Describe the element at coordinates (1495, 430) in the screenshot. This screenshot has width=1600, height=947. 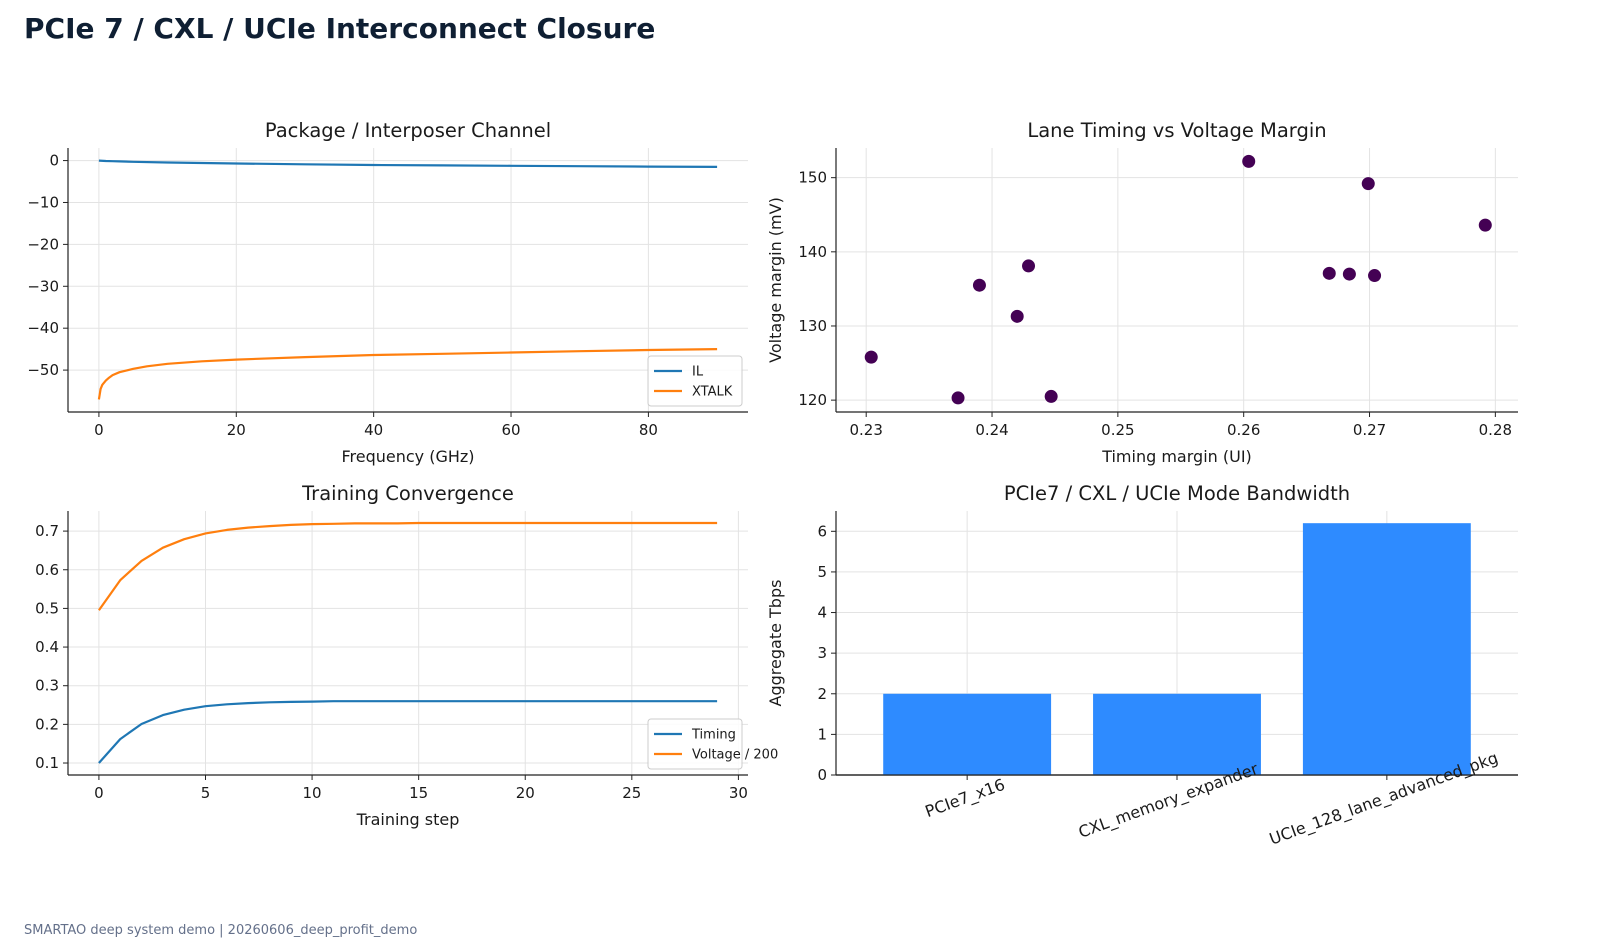
I see `x-tick-label: 0.28` at that location.